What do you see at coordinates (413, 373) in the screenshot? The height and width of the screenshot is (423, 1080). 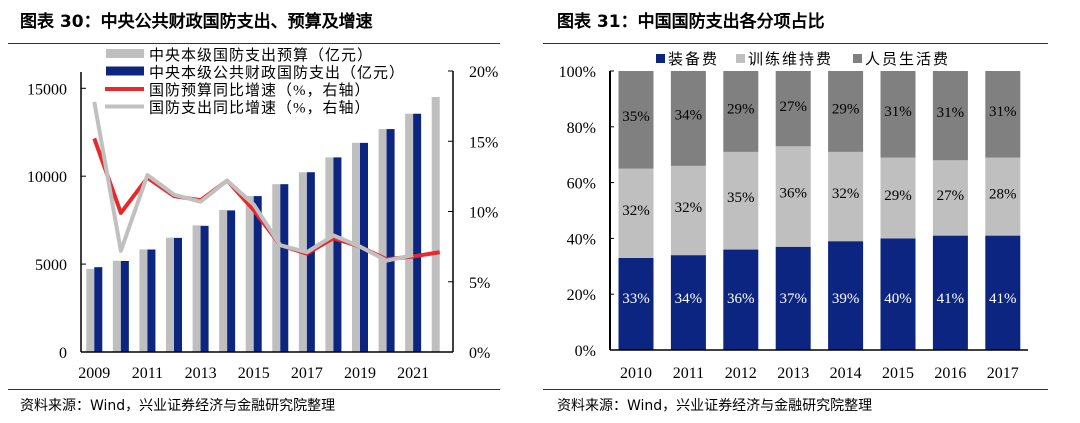 I see `x-tick-label: 2021` at bounding box center [413, 373].